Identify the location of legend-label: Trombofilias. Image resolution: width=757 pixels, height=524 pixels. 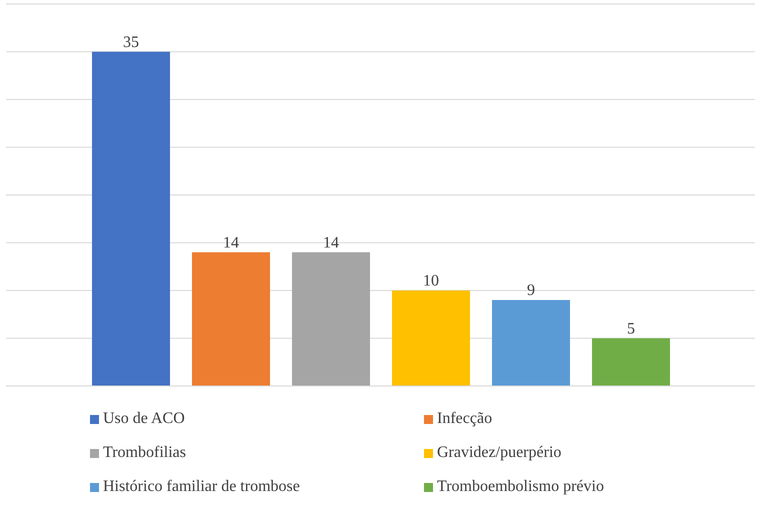
(144, 452).